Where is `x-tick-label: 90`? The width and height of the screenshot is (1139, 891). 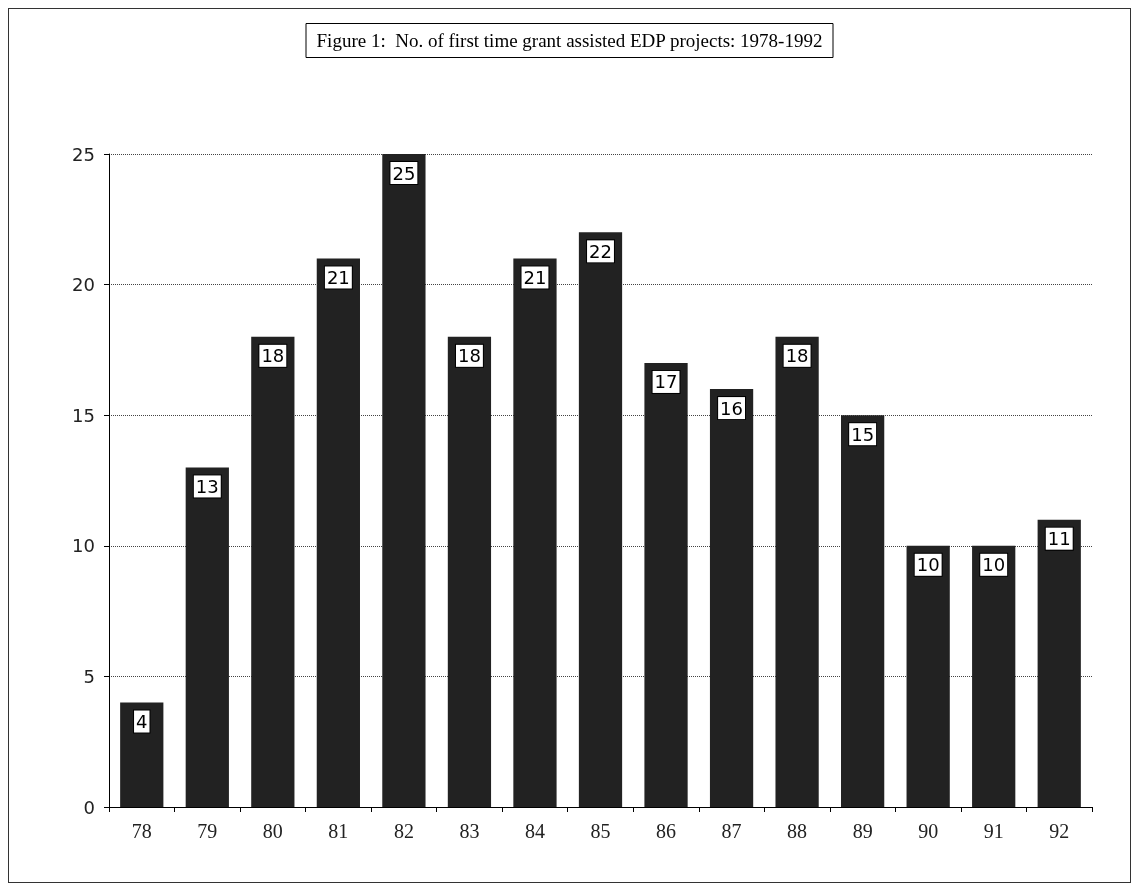
x-tick-label: 90 is located at coordinates (928, 831).